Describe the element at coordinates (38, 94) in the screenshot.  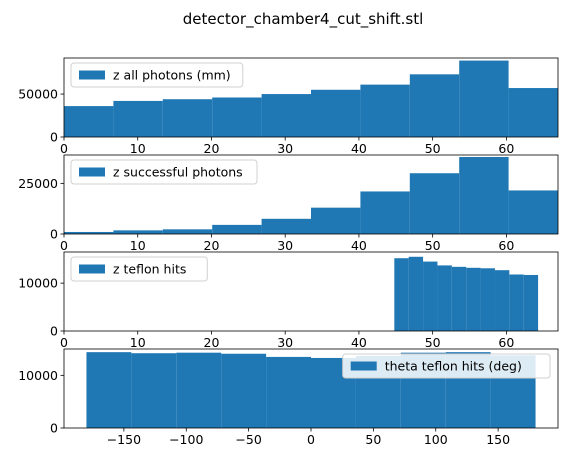
I see `y-tick-label: 50000` at that location.